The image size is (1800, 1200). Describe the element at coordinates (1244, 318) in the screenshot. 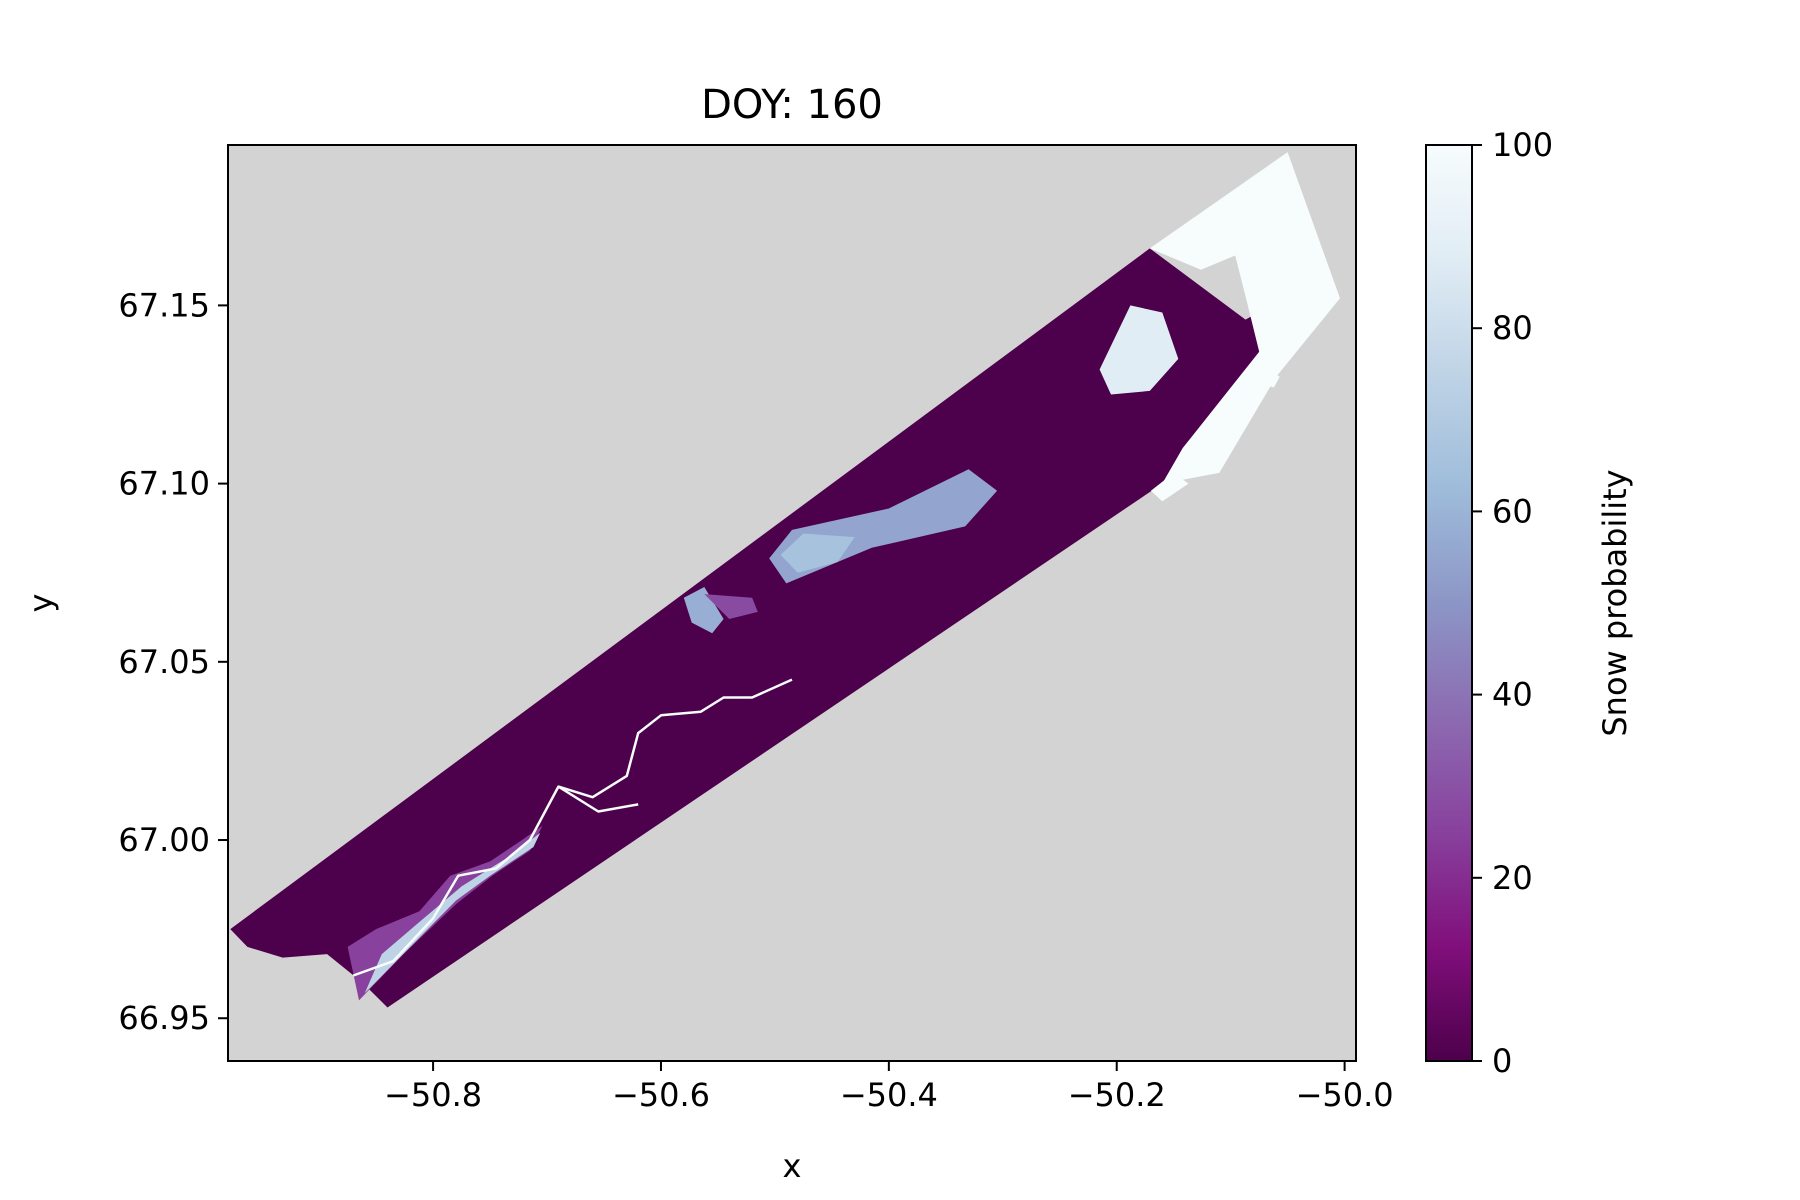

I see `snow-corner-ne` at that location.